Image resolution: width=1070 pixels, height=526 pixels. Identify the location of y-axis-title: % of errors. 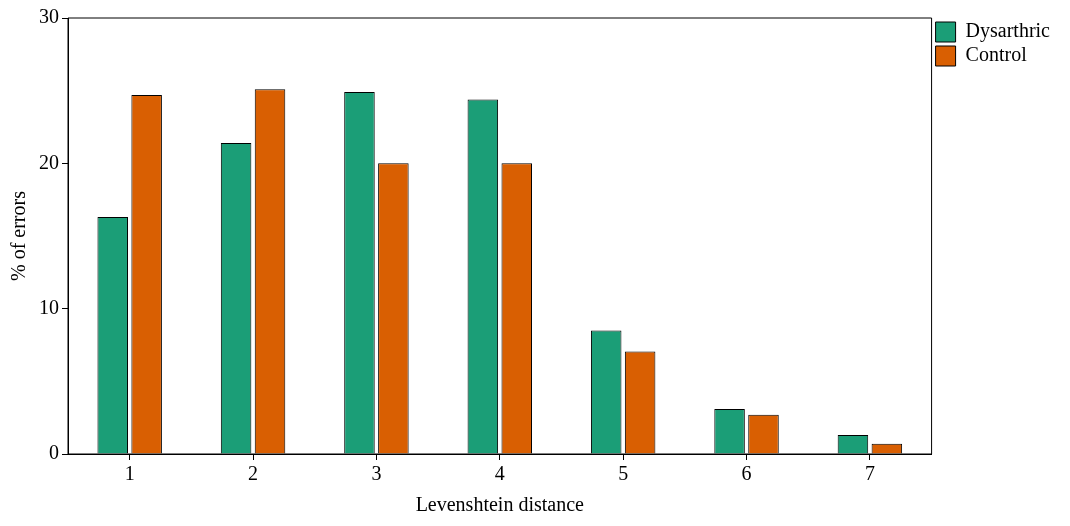
(18, 235).